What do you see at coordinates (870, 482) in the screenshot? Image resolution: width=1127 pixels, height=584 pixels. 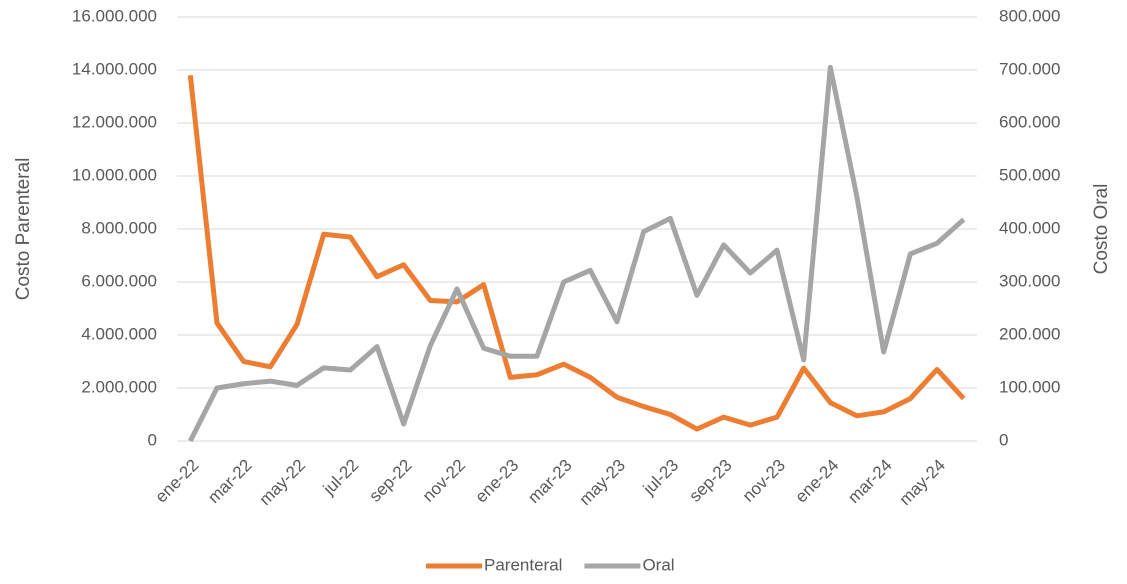 I see `x-tick-label: mar-24` at bounding box center [870, 482].